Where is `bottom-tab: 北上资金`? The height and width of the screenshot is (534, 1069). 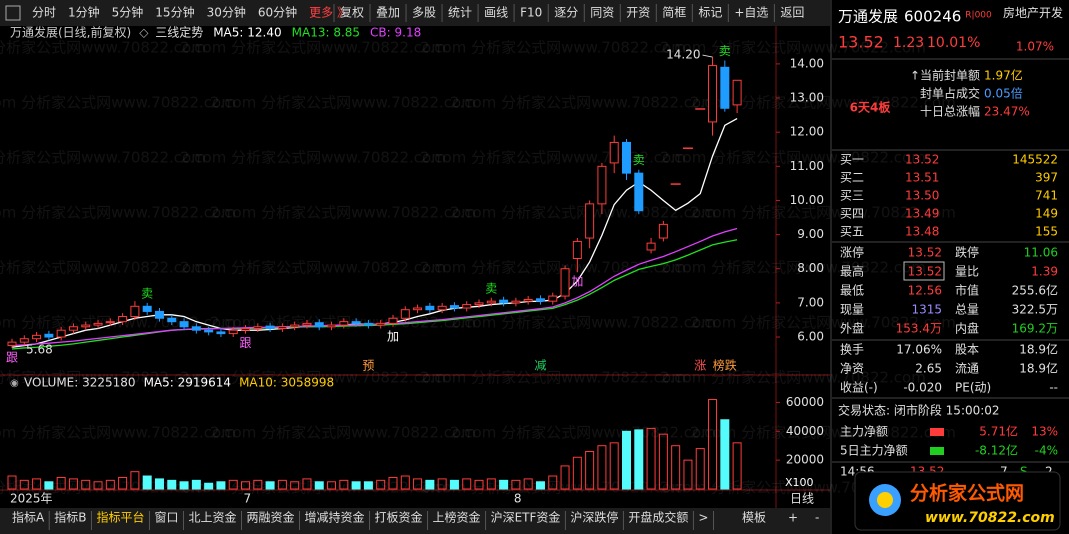 bottom-tab: 北上资金 is located at coordinates (212, 517).